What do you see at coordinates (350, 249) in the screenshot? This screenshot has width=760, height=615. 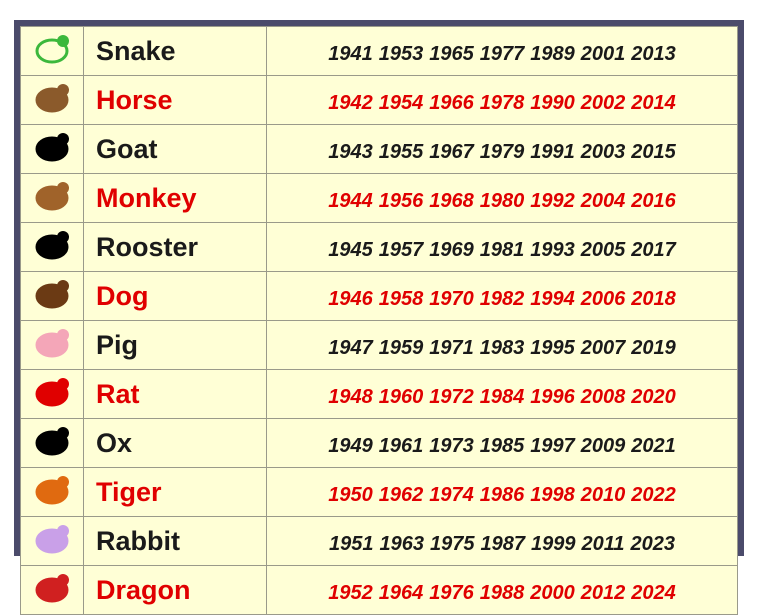 I see `year: 1945` at bounding box center [350, 249].